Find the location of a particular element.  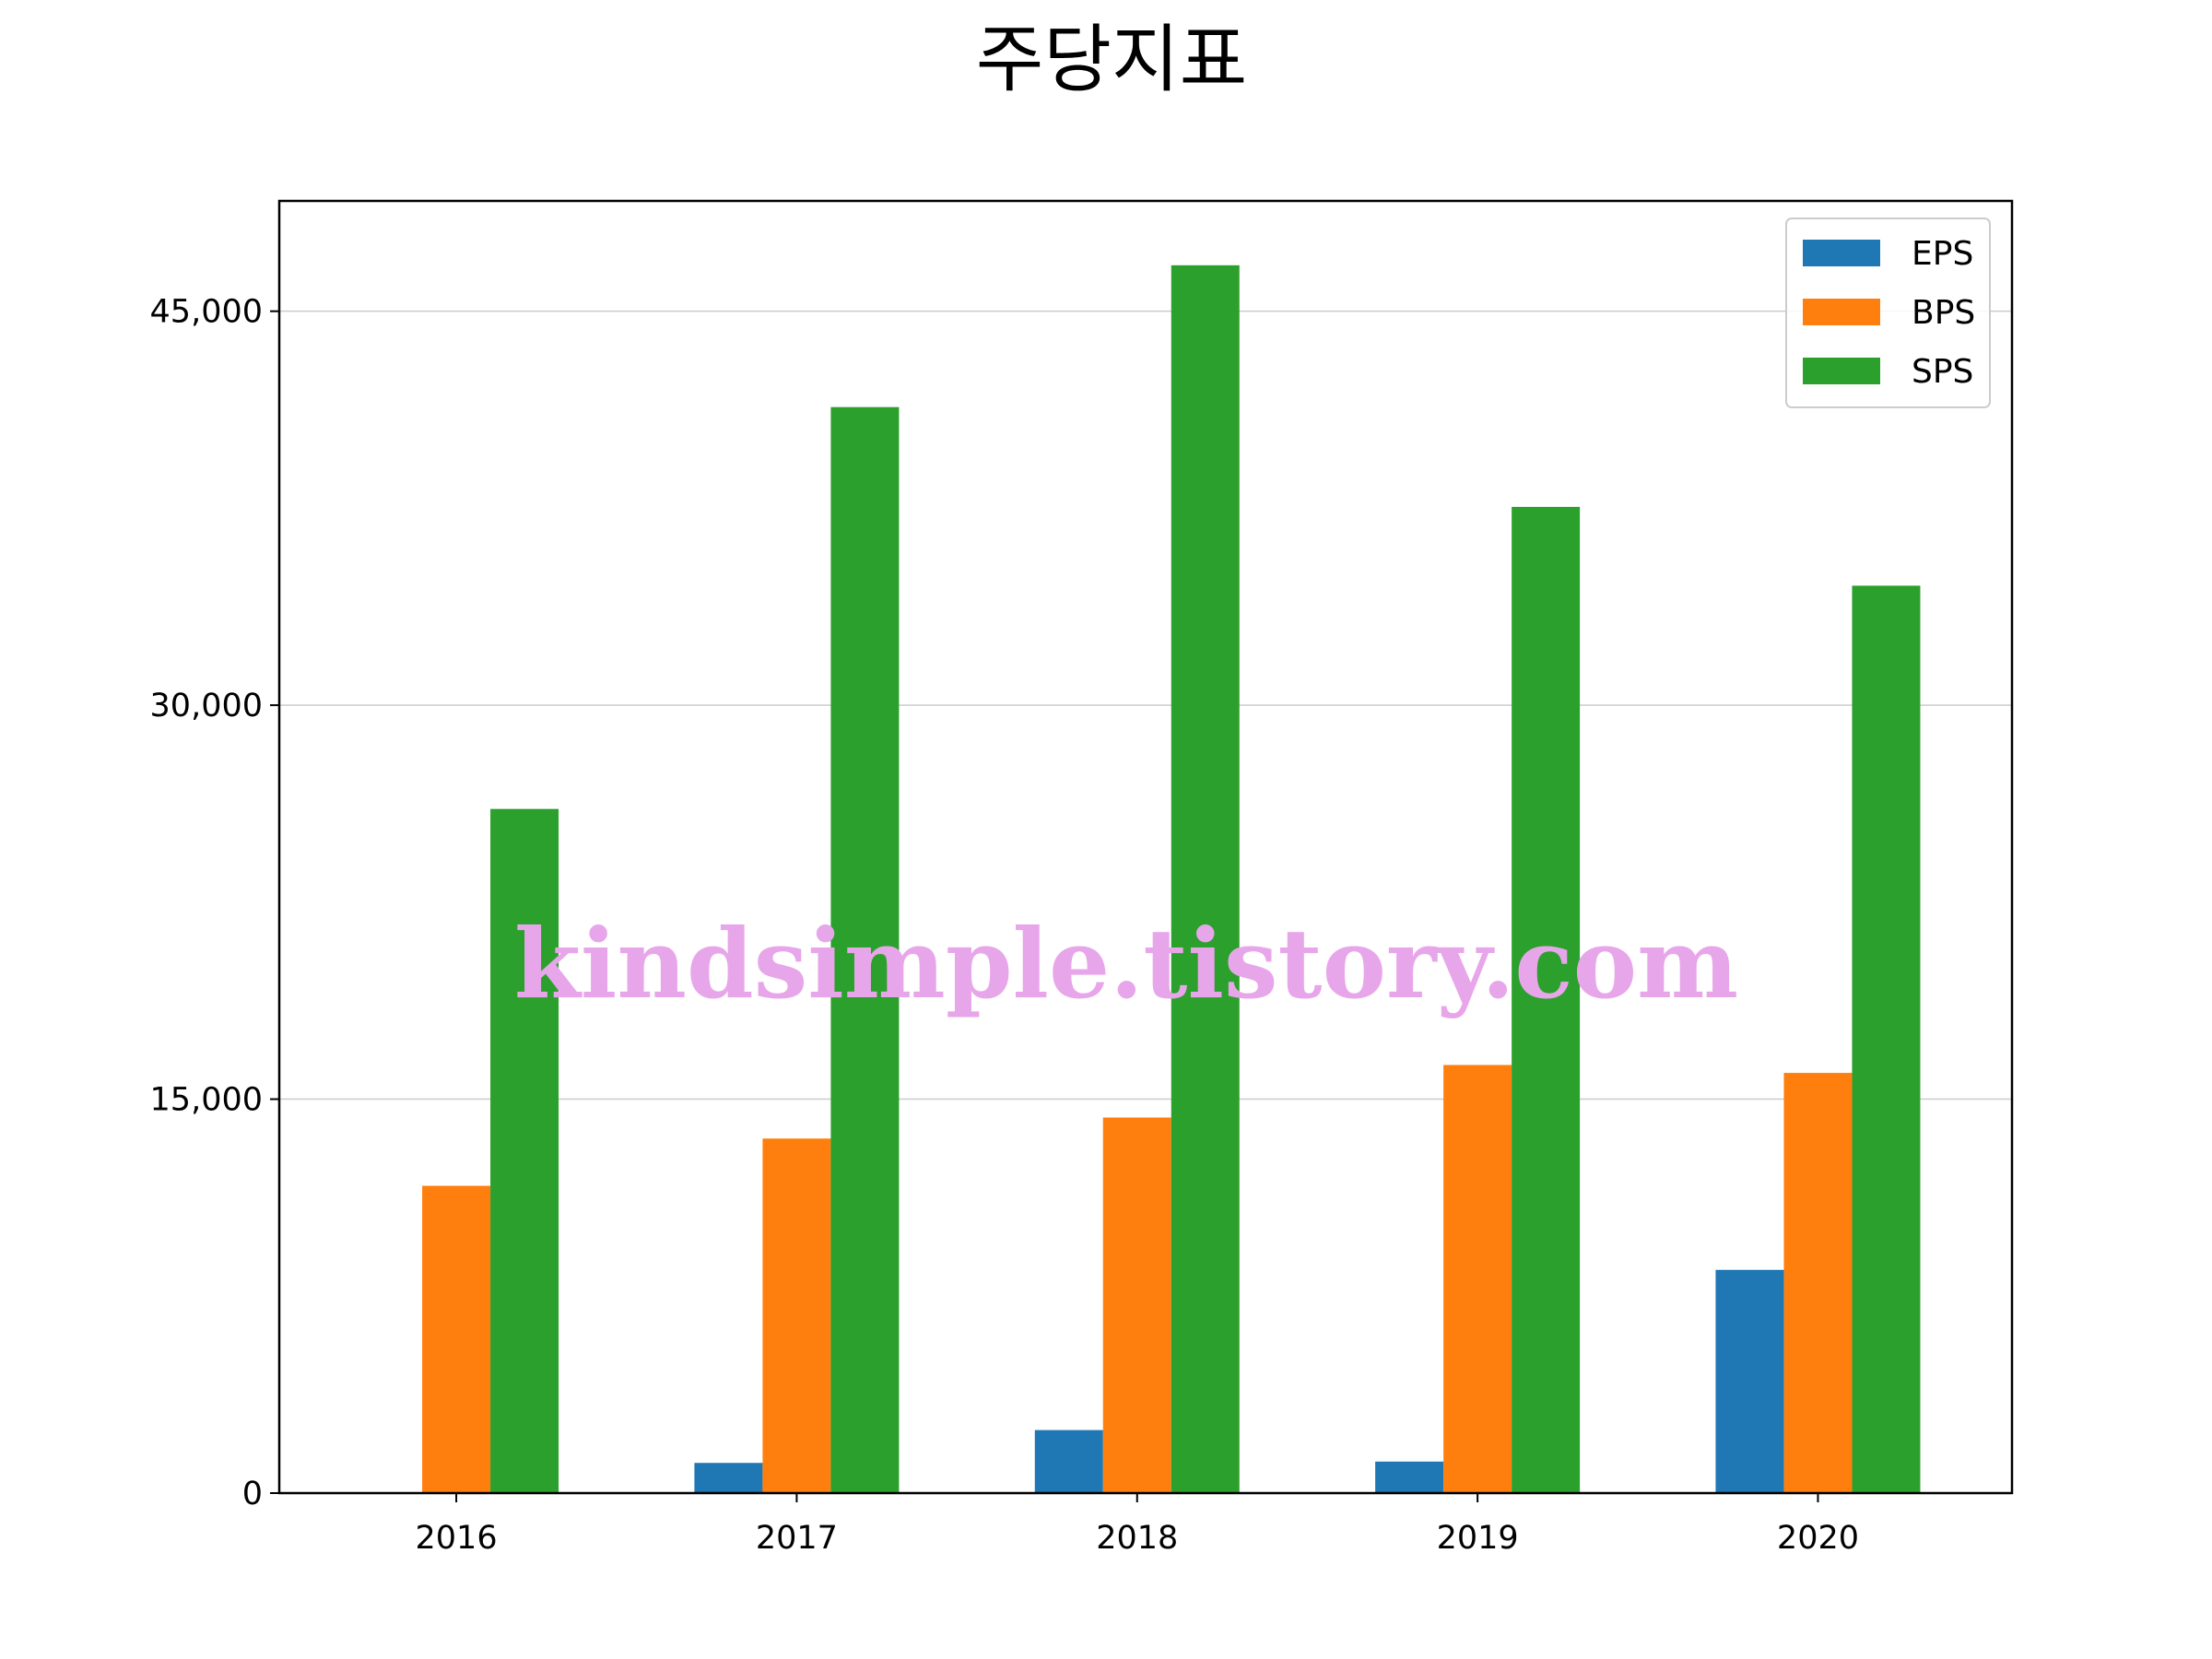

y-tick-label: 0 is located at coordinates (252, 1494).